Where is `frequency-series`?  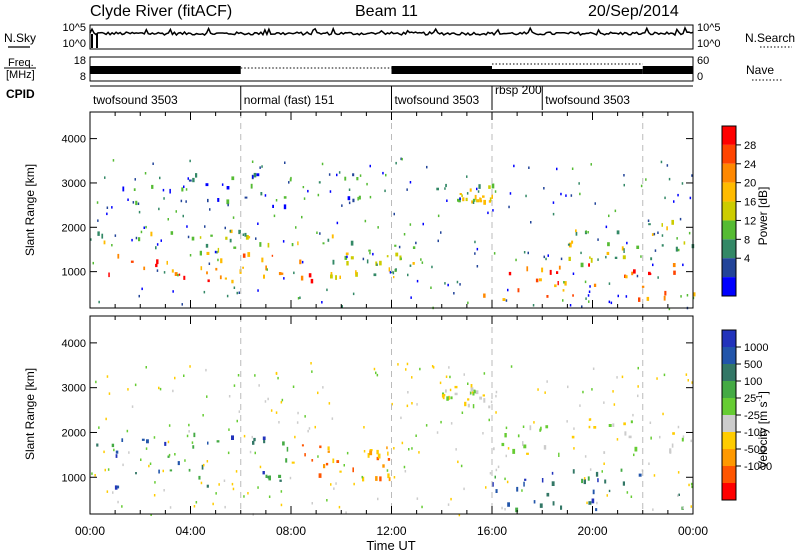 frequency-series is located at coordinates (391, 68).